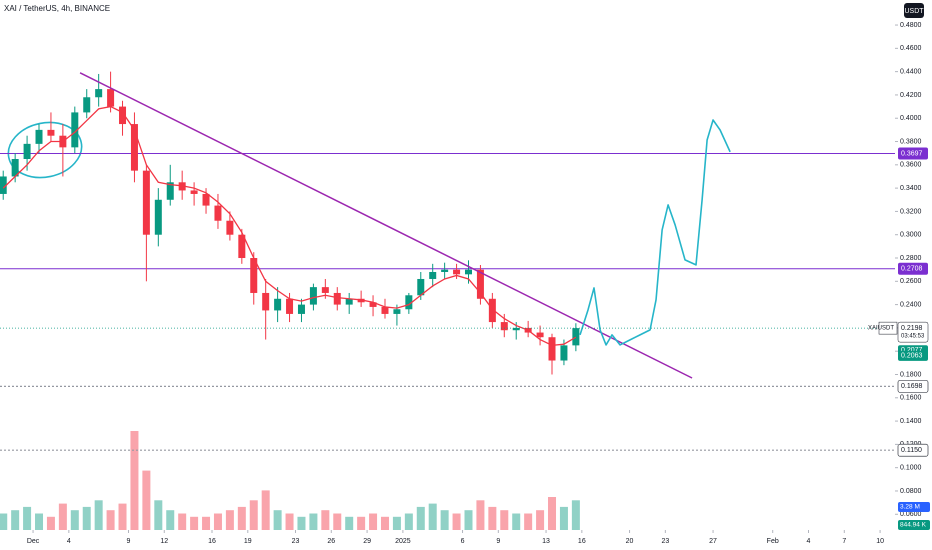 This screenshot has height=550, width=932. Describe the element at coordinates (911, 165) in the screenshot. I see `y-tick-label: 0.3600` at that location.